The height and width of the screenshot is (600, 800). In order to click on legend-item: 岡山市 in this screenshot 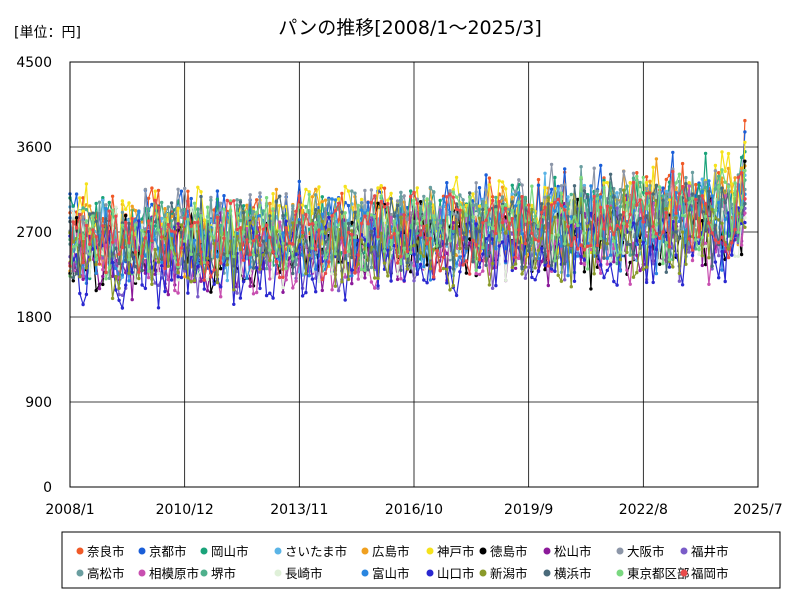, I will do `click(224, 551)`.